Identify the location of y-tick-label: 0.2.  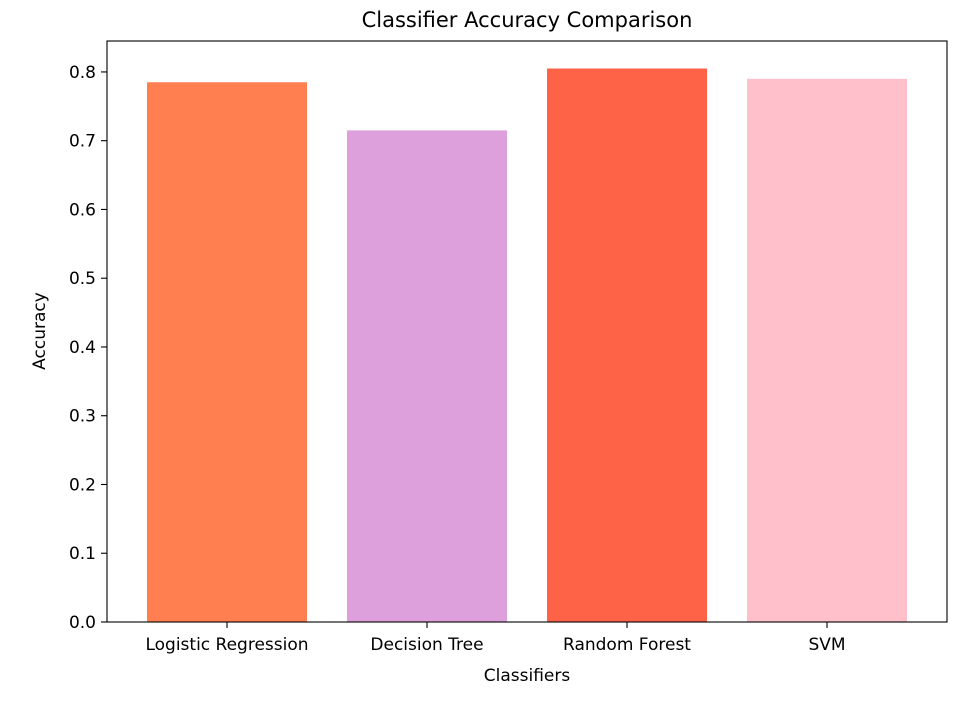
(82, 485).